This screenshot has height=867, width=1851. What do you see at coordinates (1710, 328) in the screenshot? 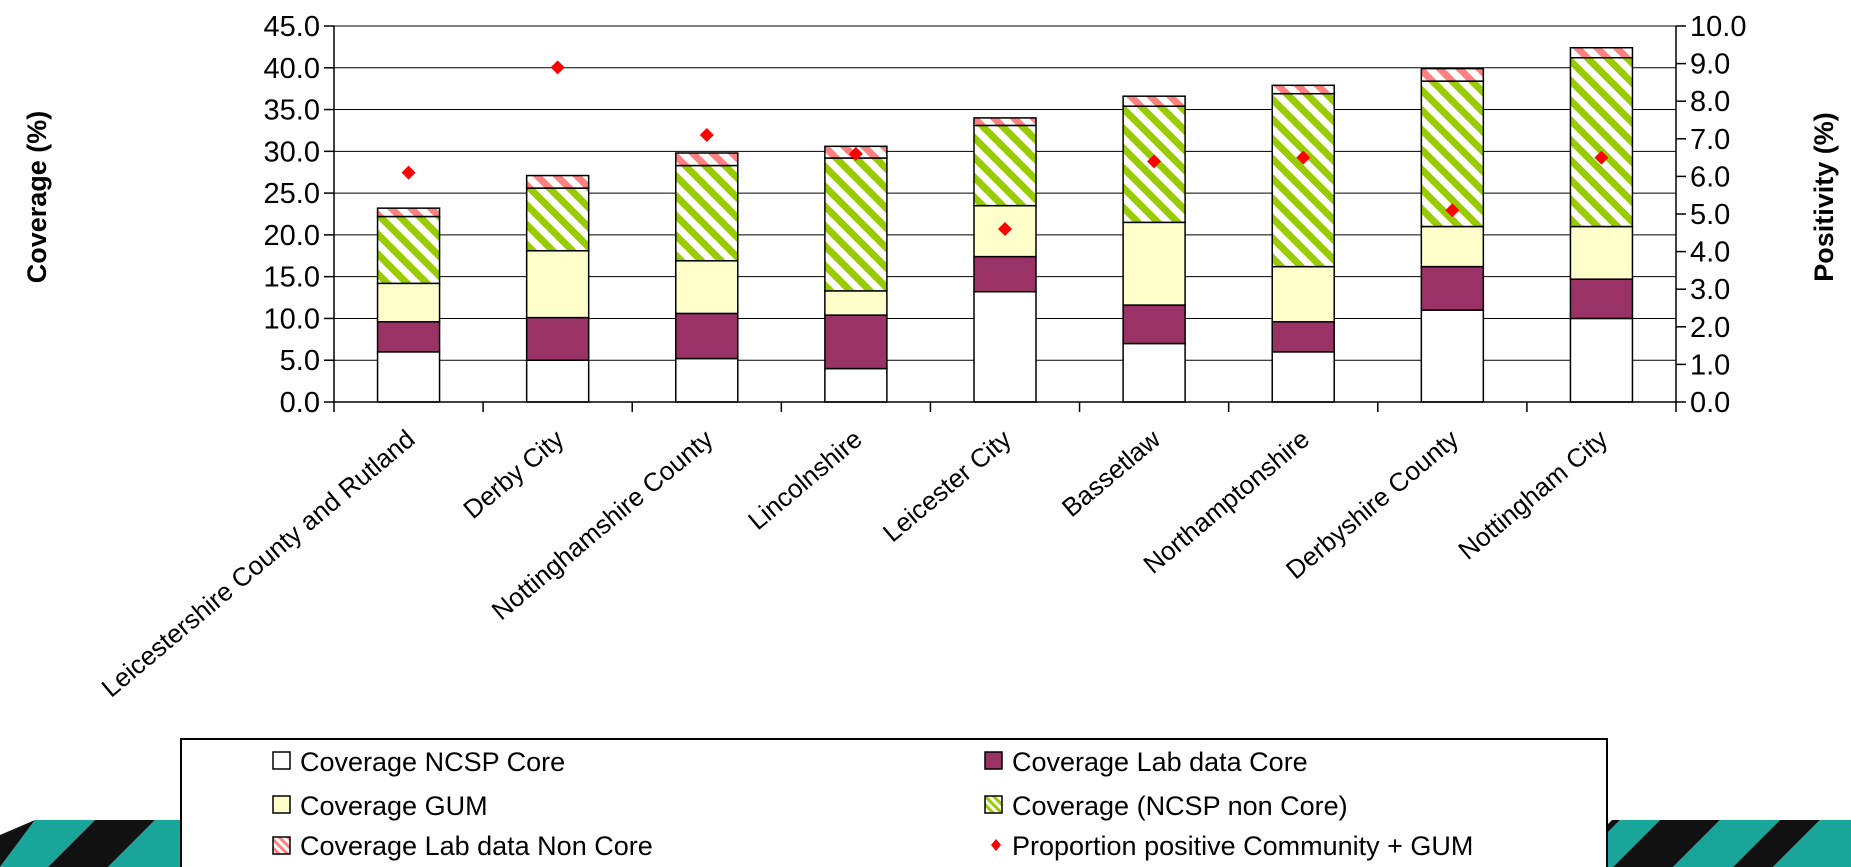
I see `y2-tick-label: 2.0` at bounding box center [1710, 328].